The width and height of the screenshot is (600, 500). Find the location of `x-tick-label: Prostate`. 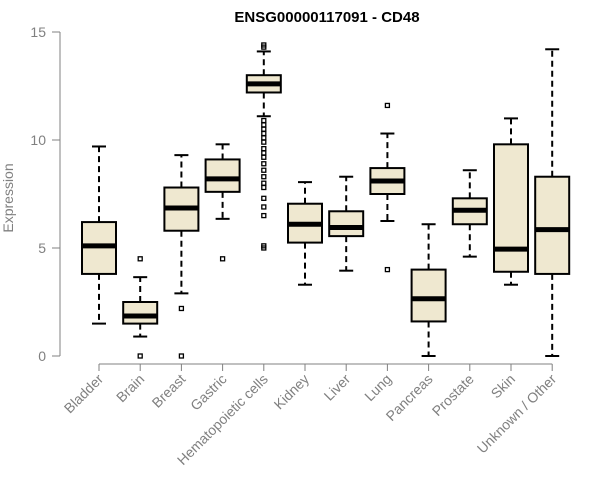

x-tick-label: Prostate is located at coordinates (453, 395).